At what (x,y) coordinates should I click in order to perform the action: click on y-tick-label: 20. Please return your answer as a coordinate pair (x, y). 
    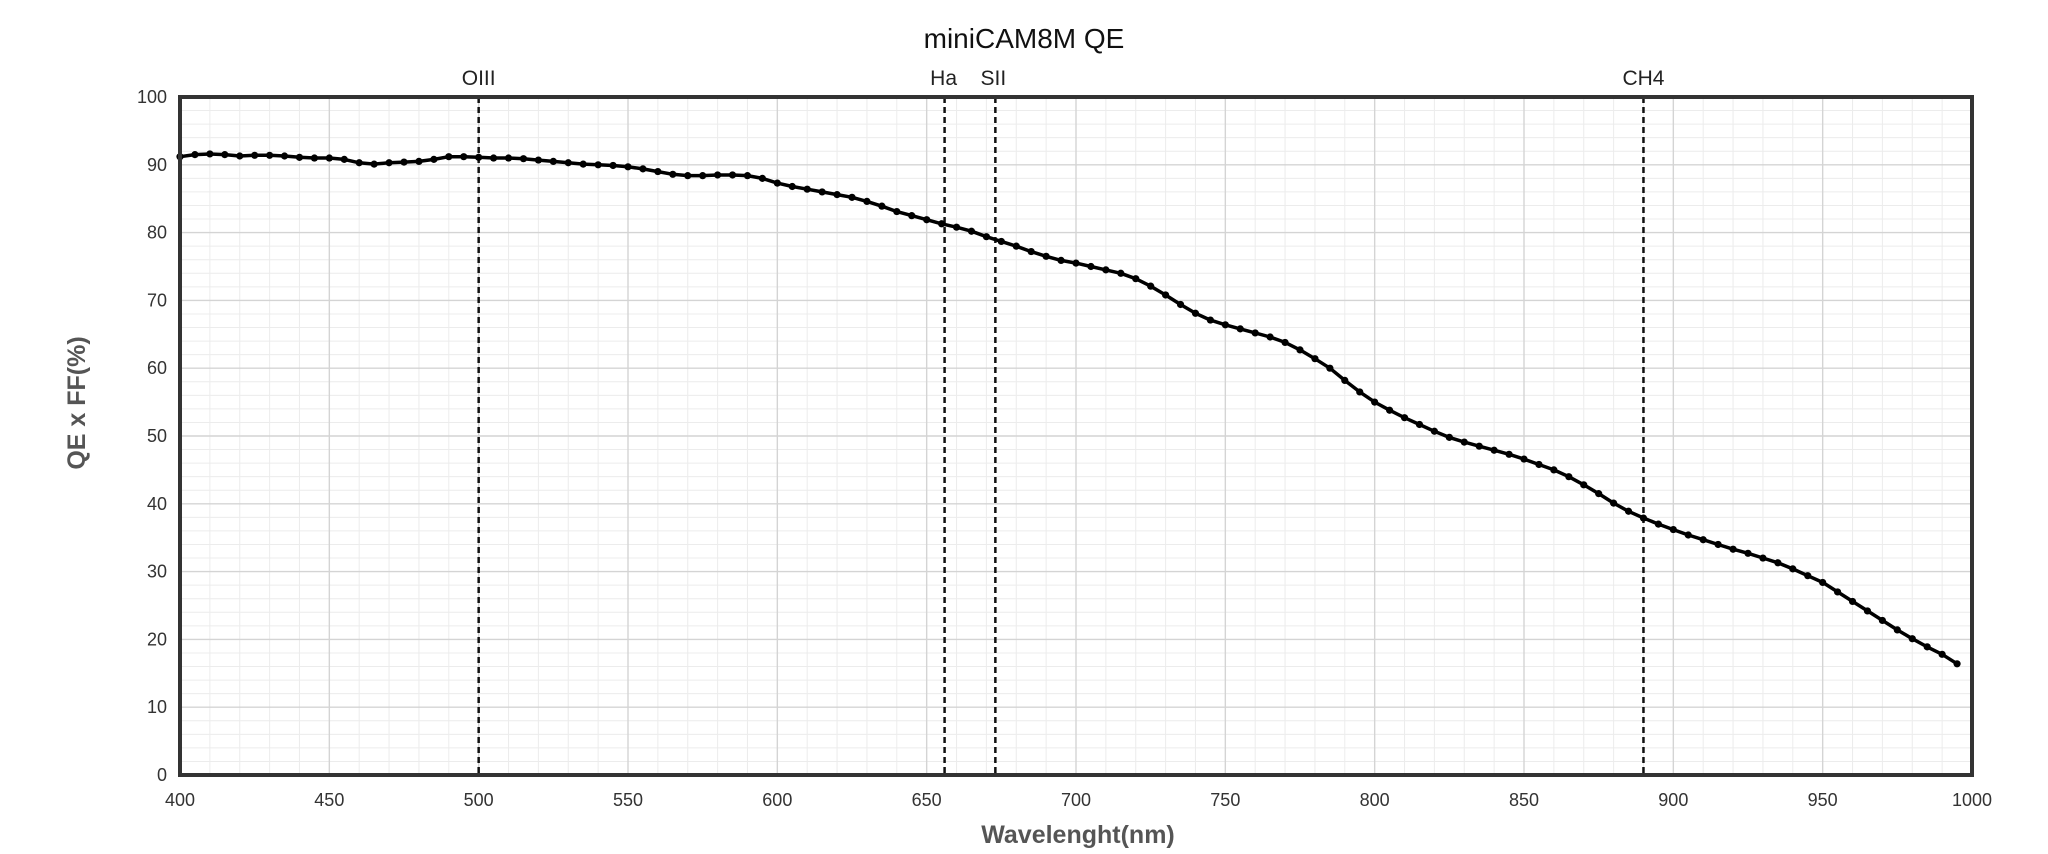
    Looking at the image, I should click on (157, 639).